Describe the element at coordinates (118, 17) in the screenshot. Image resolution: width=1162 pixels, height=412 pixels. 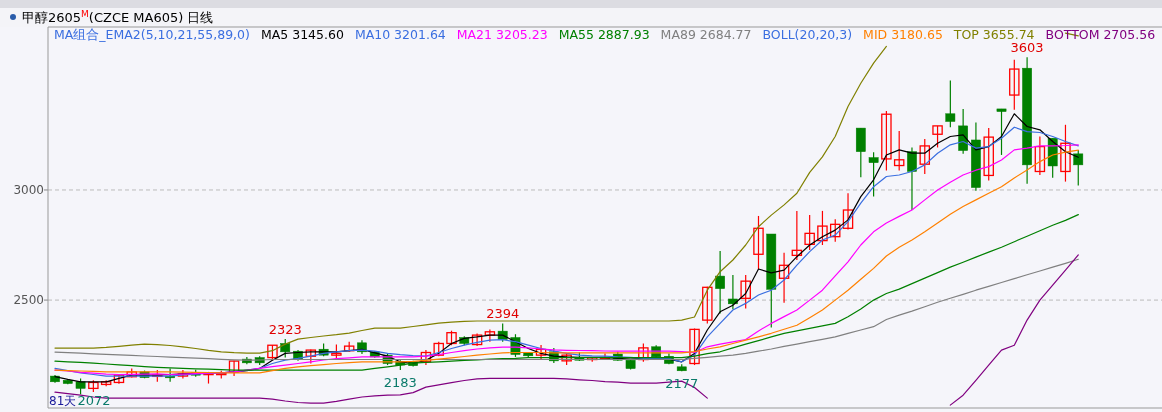
I see `chart-title: 甲醇2605$^{M}$(CZCE MA605) 日线` at that location.